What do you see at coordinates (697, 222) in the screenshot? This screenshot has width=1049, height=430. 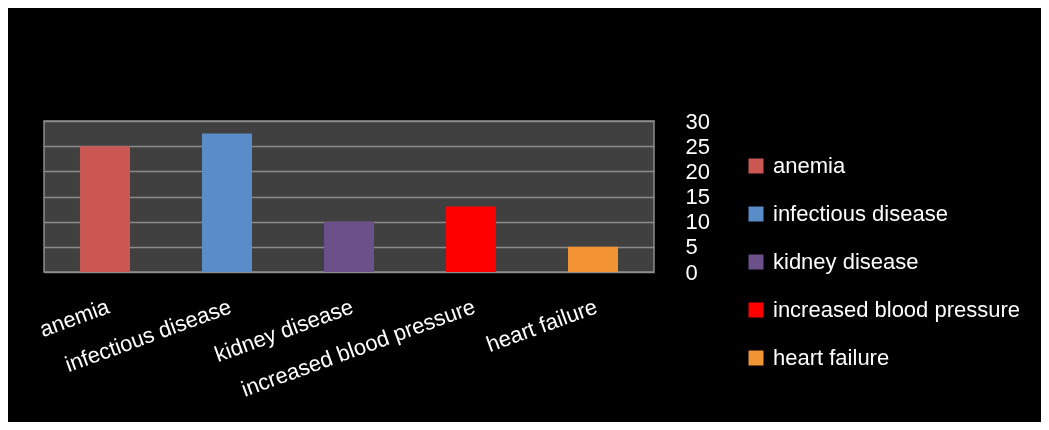 I see `y-tick-label: 10` at bounding box center [697, 222].